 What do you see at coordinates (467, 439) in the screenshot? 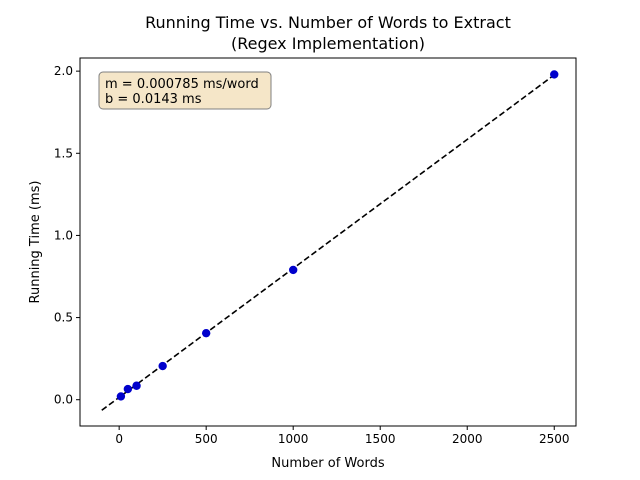
I see `x-tick-label: 2000` at bounding box center [467, 439].